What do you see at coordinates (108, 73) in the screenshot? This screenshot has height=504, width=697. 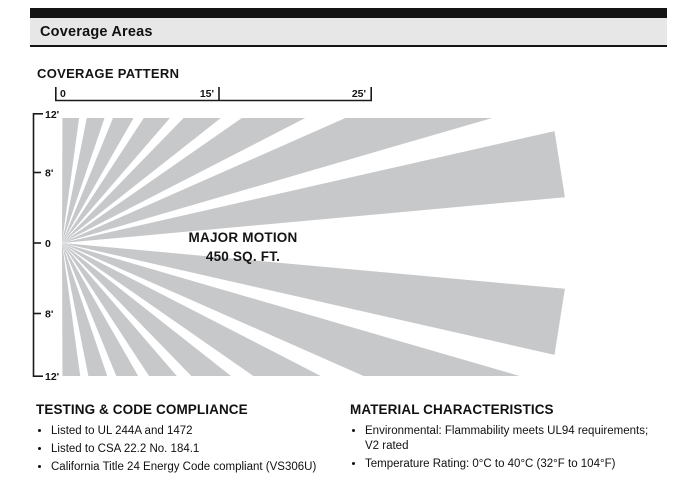 I see `coverage-pattern-title: COVERAGE PATTERN` at bounding box center [108, 73].